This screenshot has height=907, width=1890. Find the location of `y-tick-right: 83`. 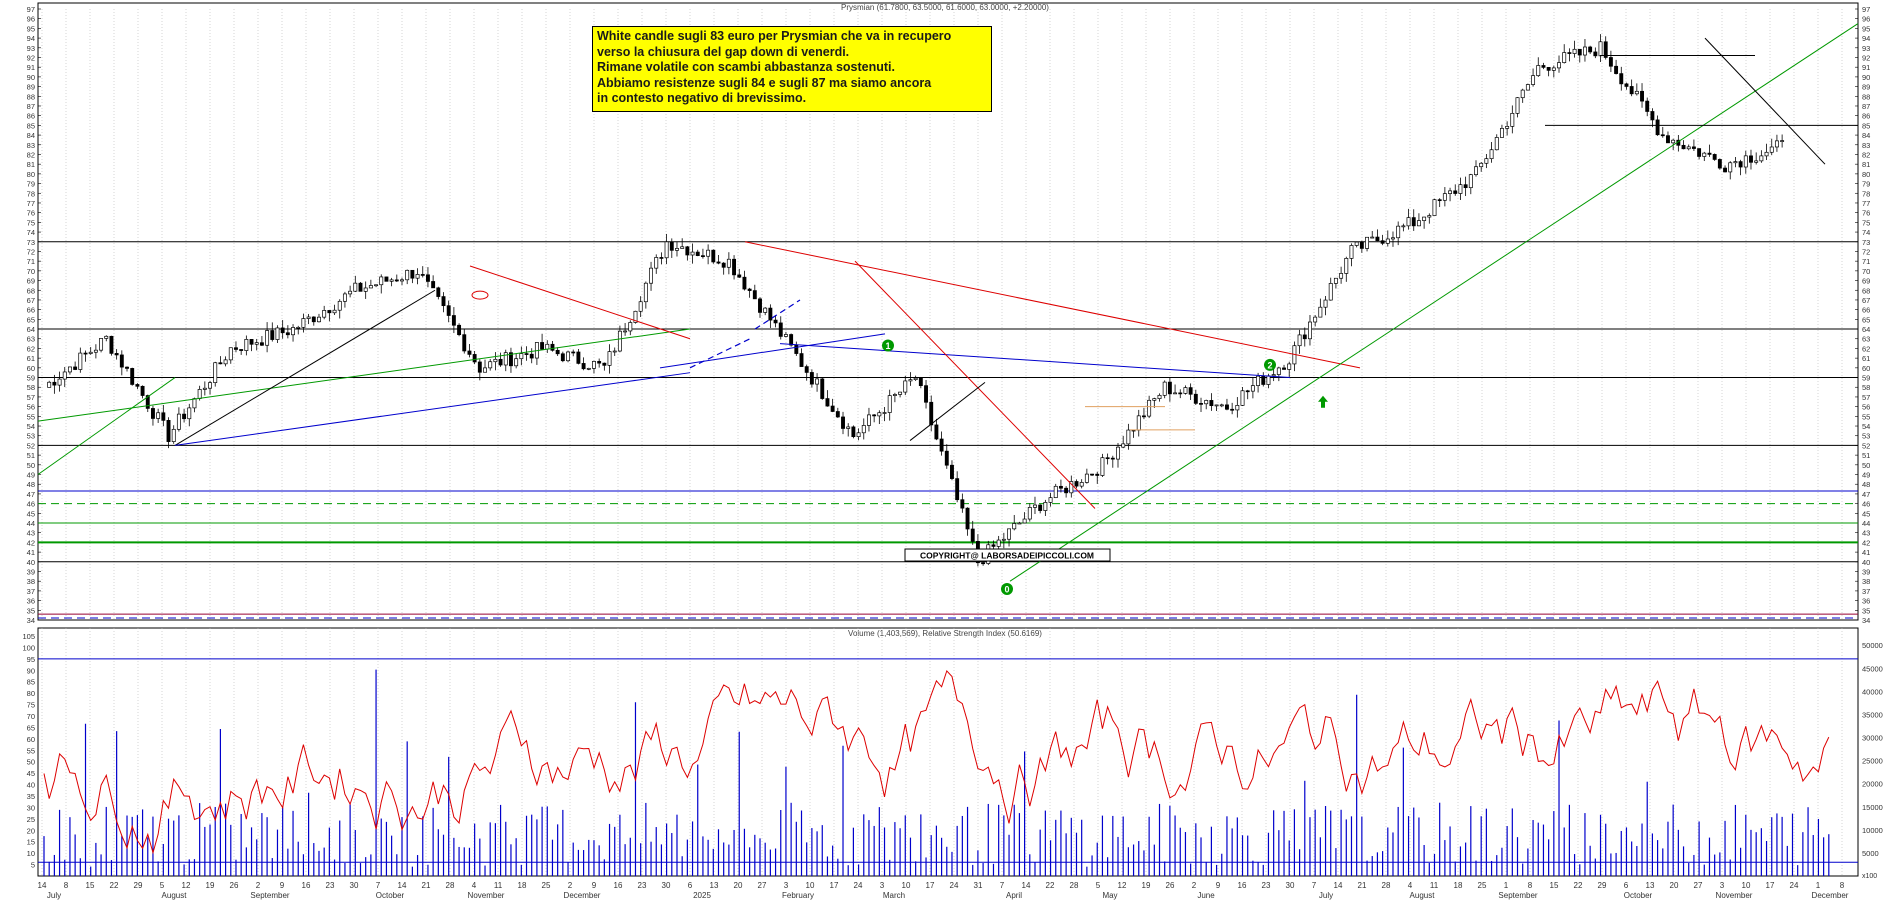

y-tick-right: 83 is located at coordinates (1866, 145).